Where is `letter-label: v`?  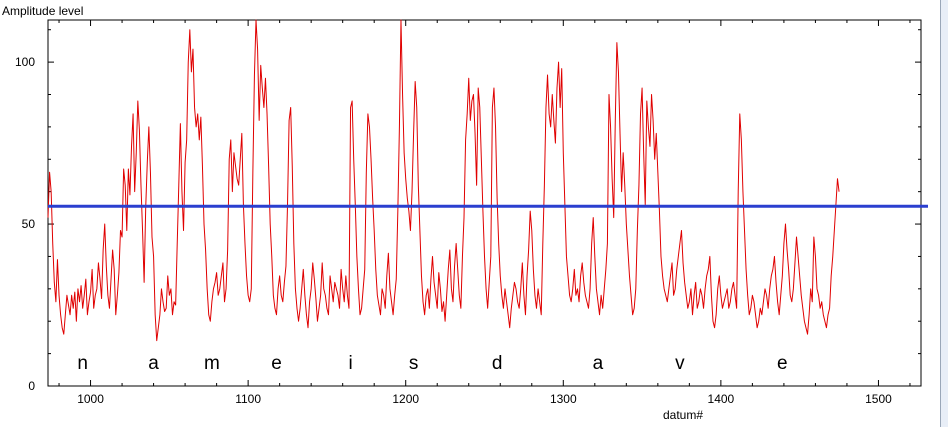 letter-label: v is located at coordinates (680, 363).